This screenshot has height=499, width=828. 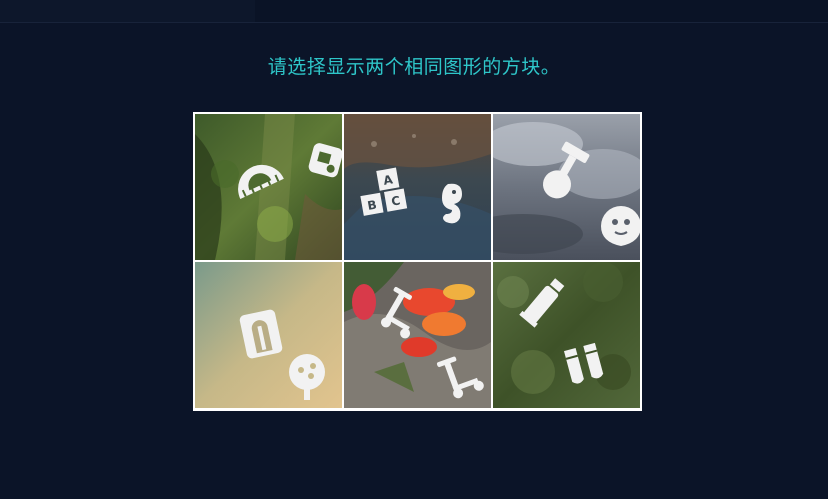 I want to click on tea-set-icon, so click(x=325, y=160).